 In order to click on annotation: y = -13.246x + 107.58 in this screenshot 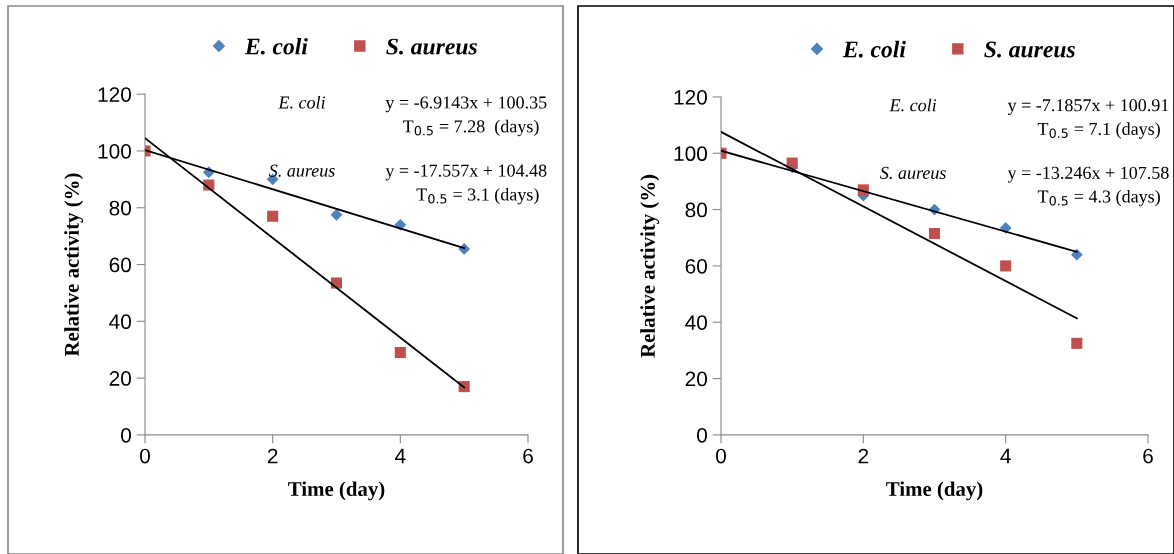, I will do `click(1088, 174)`.